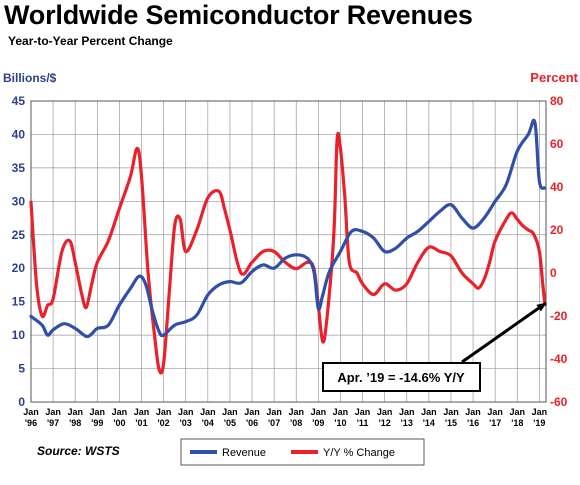 The height and width of the screenshot is (485, 580). What do you see at coordinates (78, 451) in the screenshot?
I see `source-note: Source: WSTS` at bounding box center [78, 451].